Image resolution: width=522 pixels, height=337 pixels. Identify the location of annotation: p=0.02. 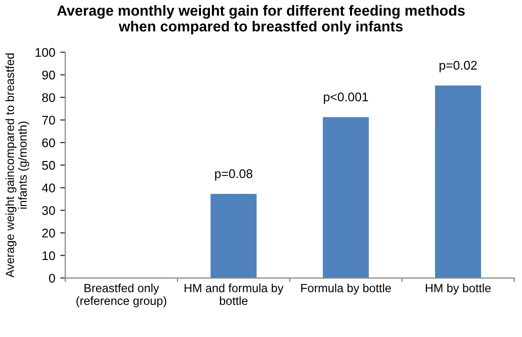
(458, 66).